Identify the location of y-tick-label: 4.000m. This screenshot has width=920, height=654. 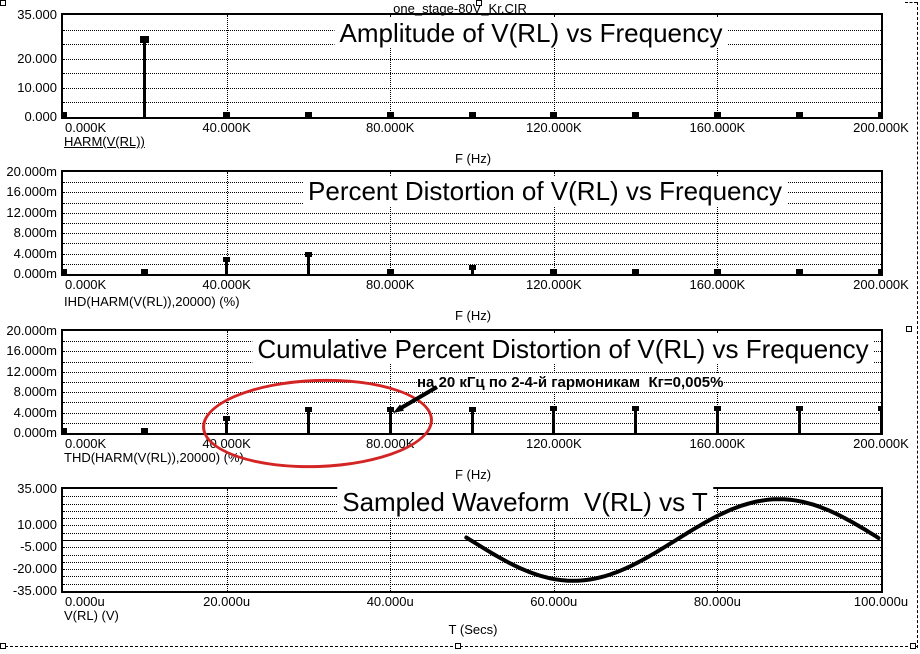
(35, 253).